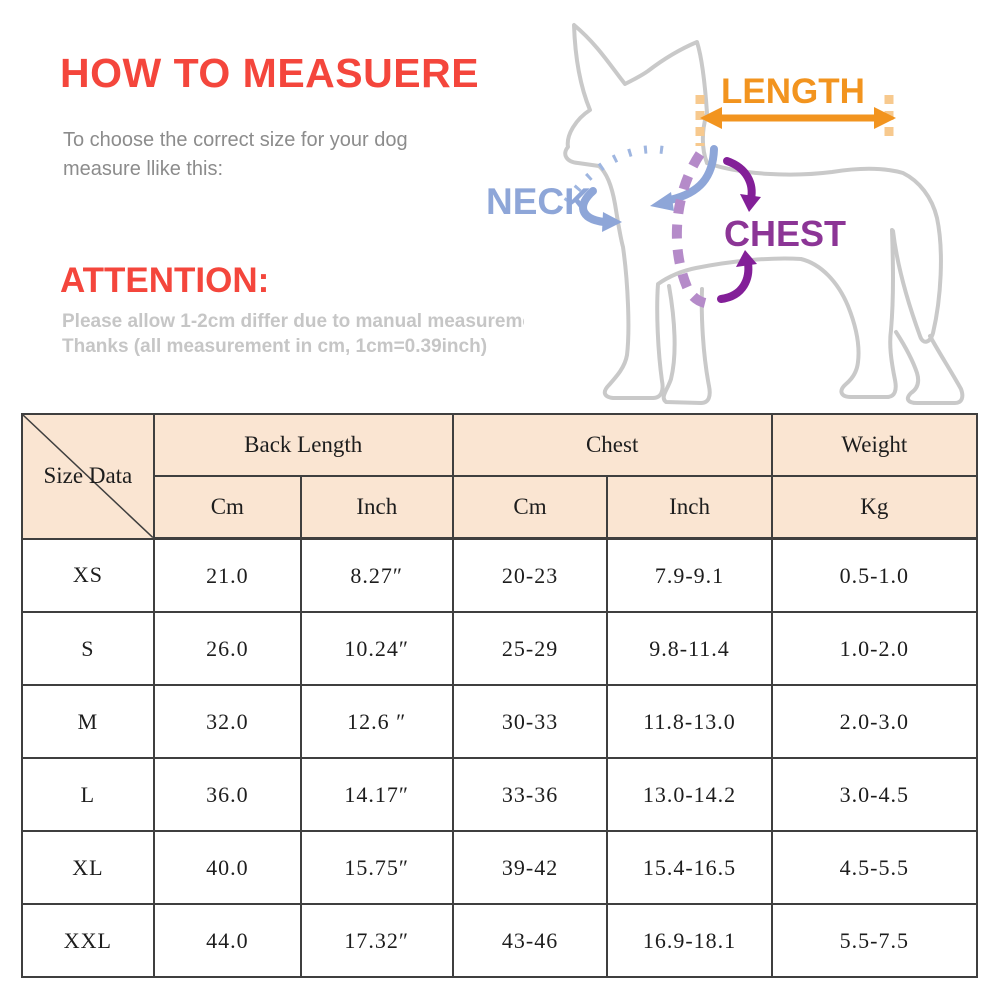  I want to click on table-group-header-row: Size Data Back Length Chest Weight, so click(500, 476).